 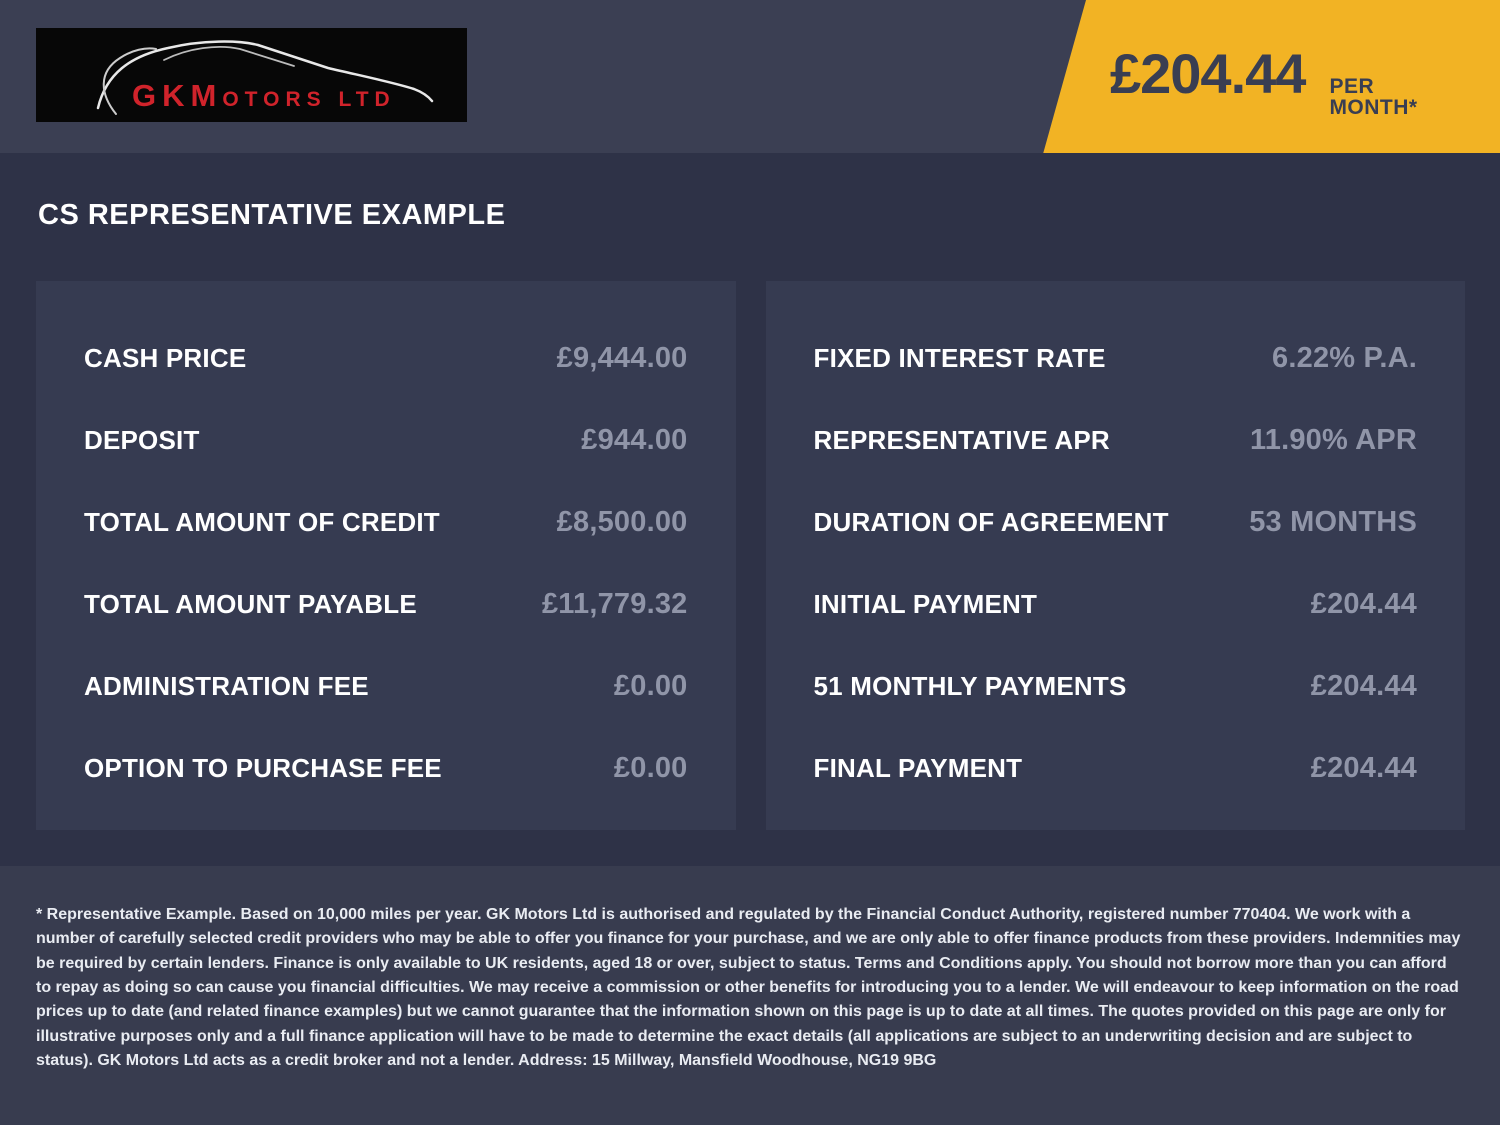 What do you see at coordinates (1116, 358) in the screenshot?
I see `table-row: FIXED INTEREST RATE 6.22% P.A.` at bounding box center [1116, 358].